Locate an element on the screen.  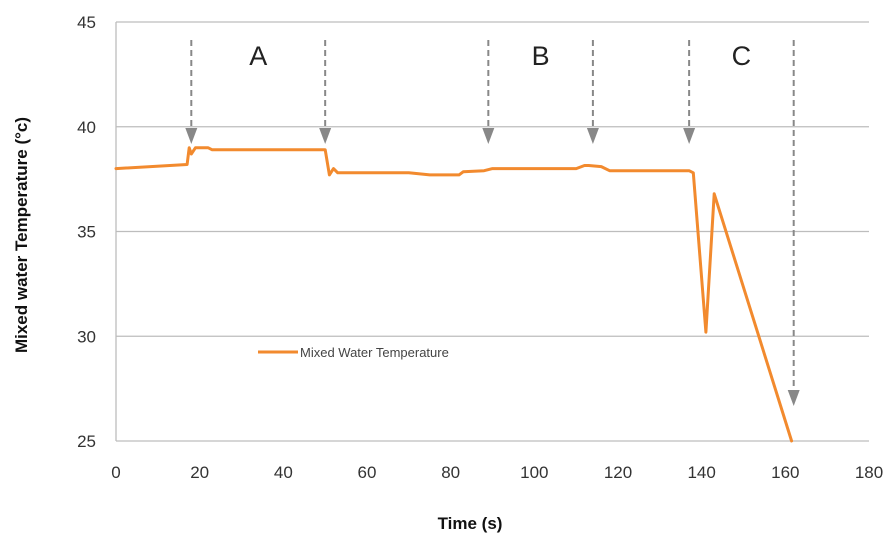
x-tick-label: 0 is located at coordinates (115, 472).